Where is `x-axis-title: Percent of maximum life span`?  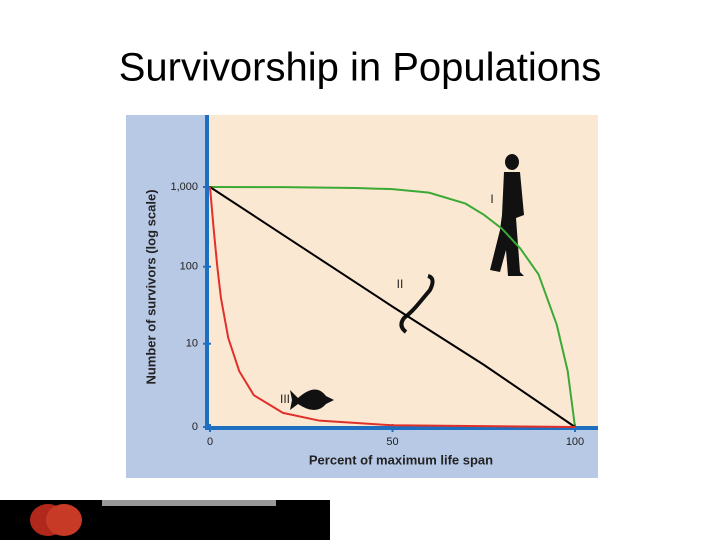
x-axis-title: Percent of maximum life span is located at coordinates (401, 459).